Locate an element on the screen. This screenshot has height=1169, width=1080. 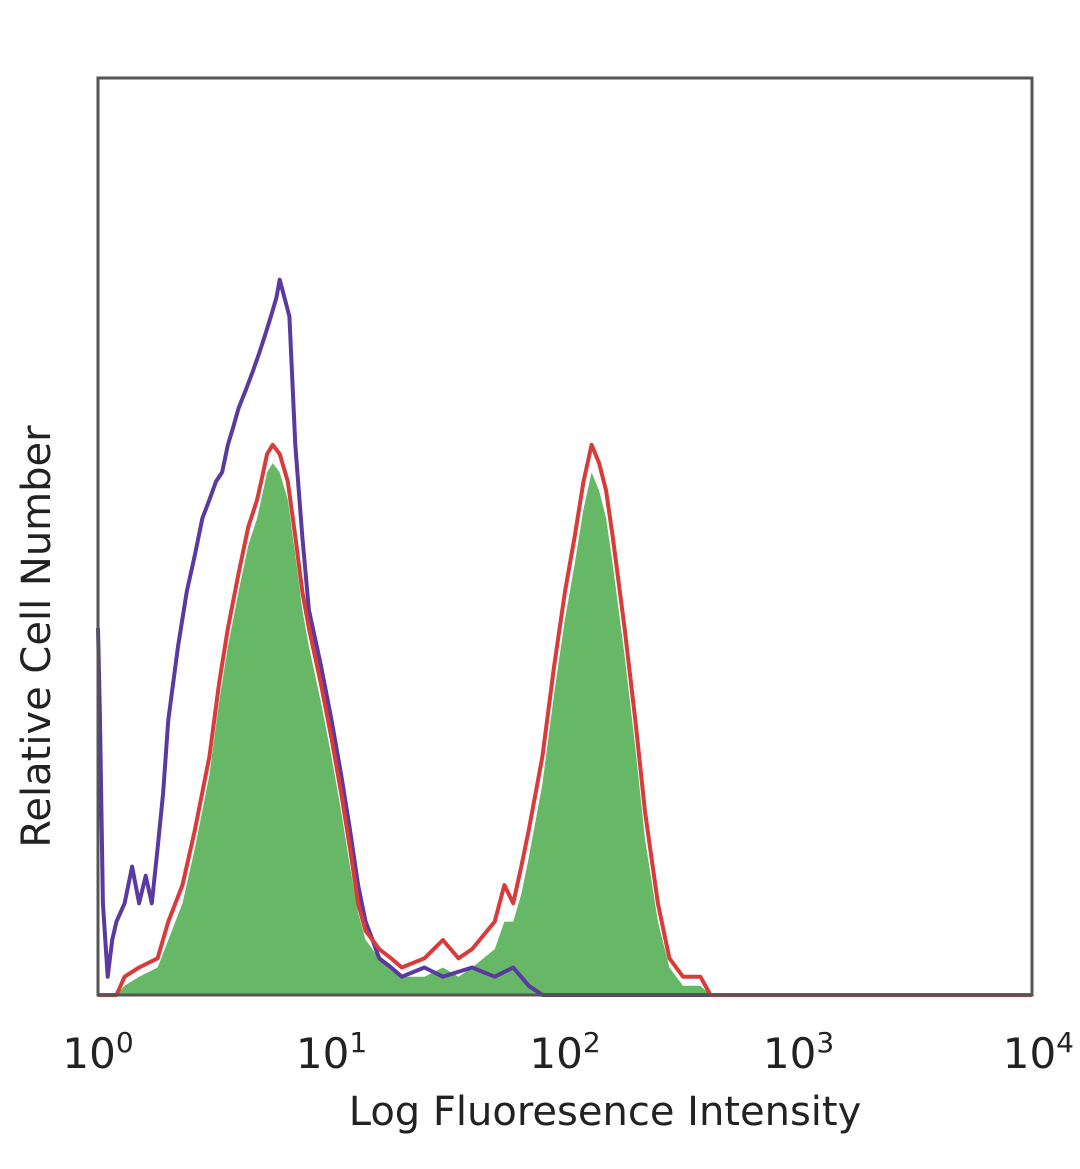
x-tick-label: 10² is located at coordinates (564, 1052).